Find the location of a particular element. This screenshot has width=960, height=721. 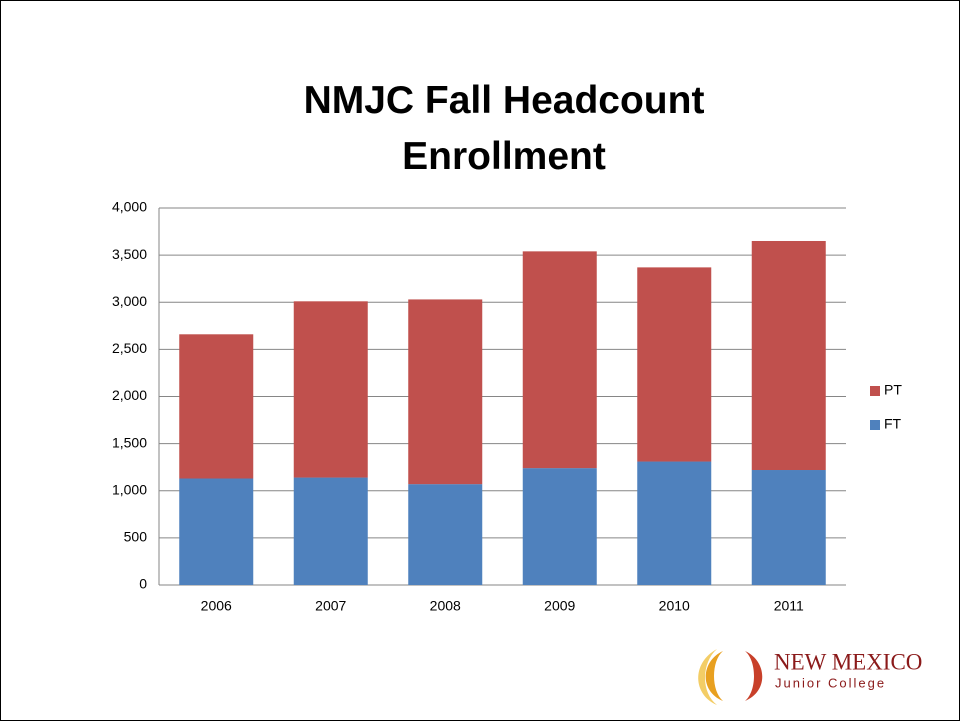

x-tick-label: 2010 is located at coordinates (674, 606).